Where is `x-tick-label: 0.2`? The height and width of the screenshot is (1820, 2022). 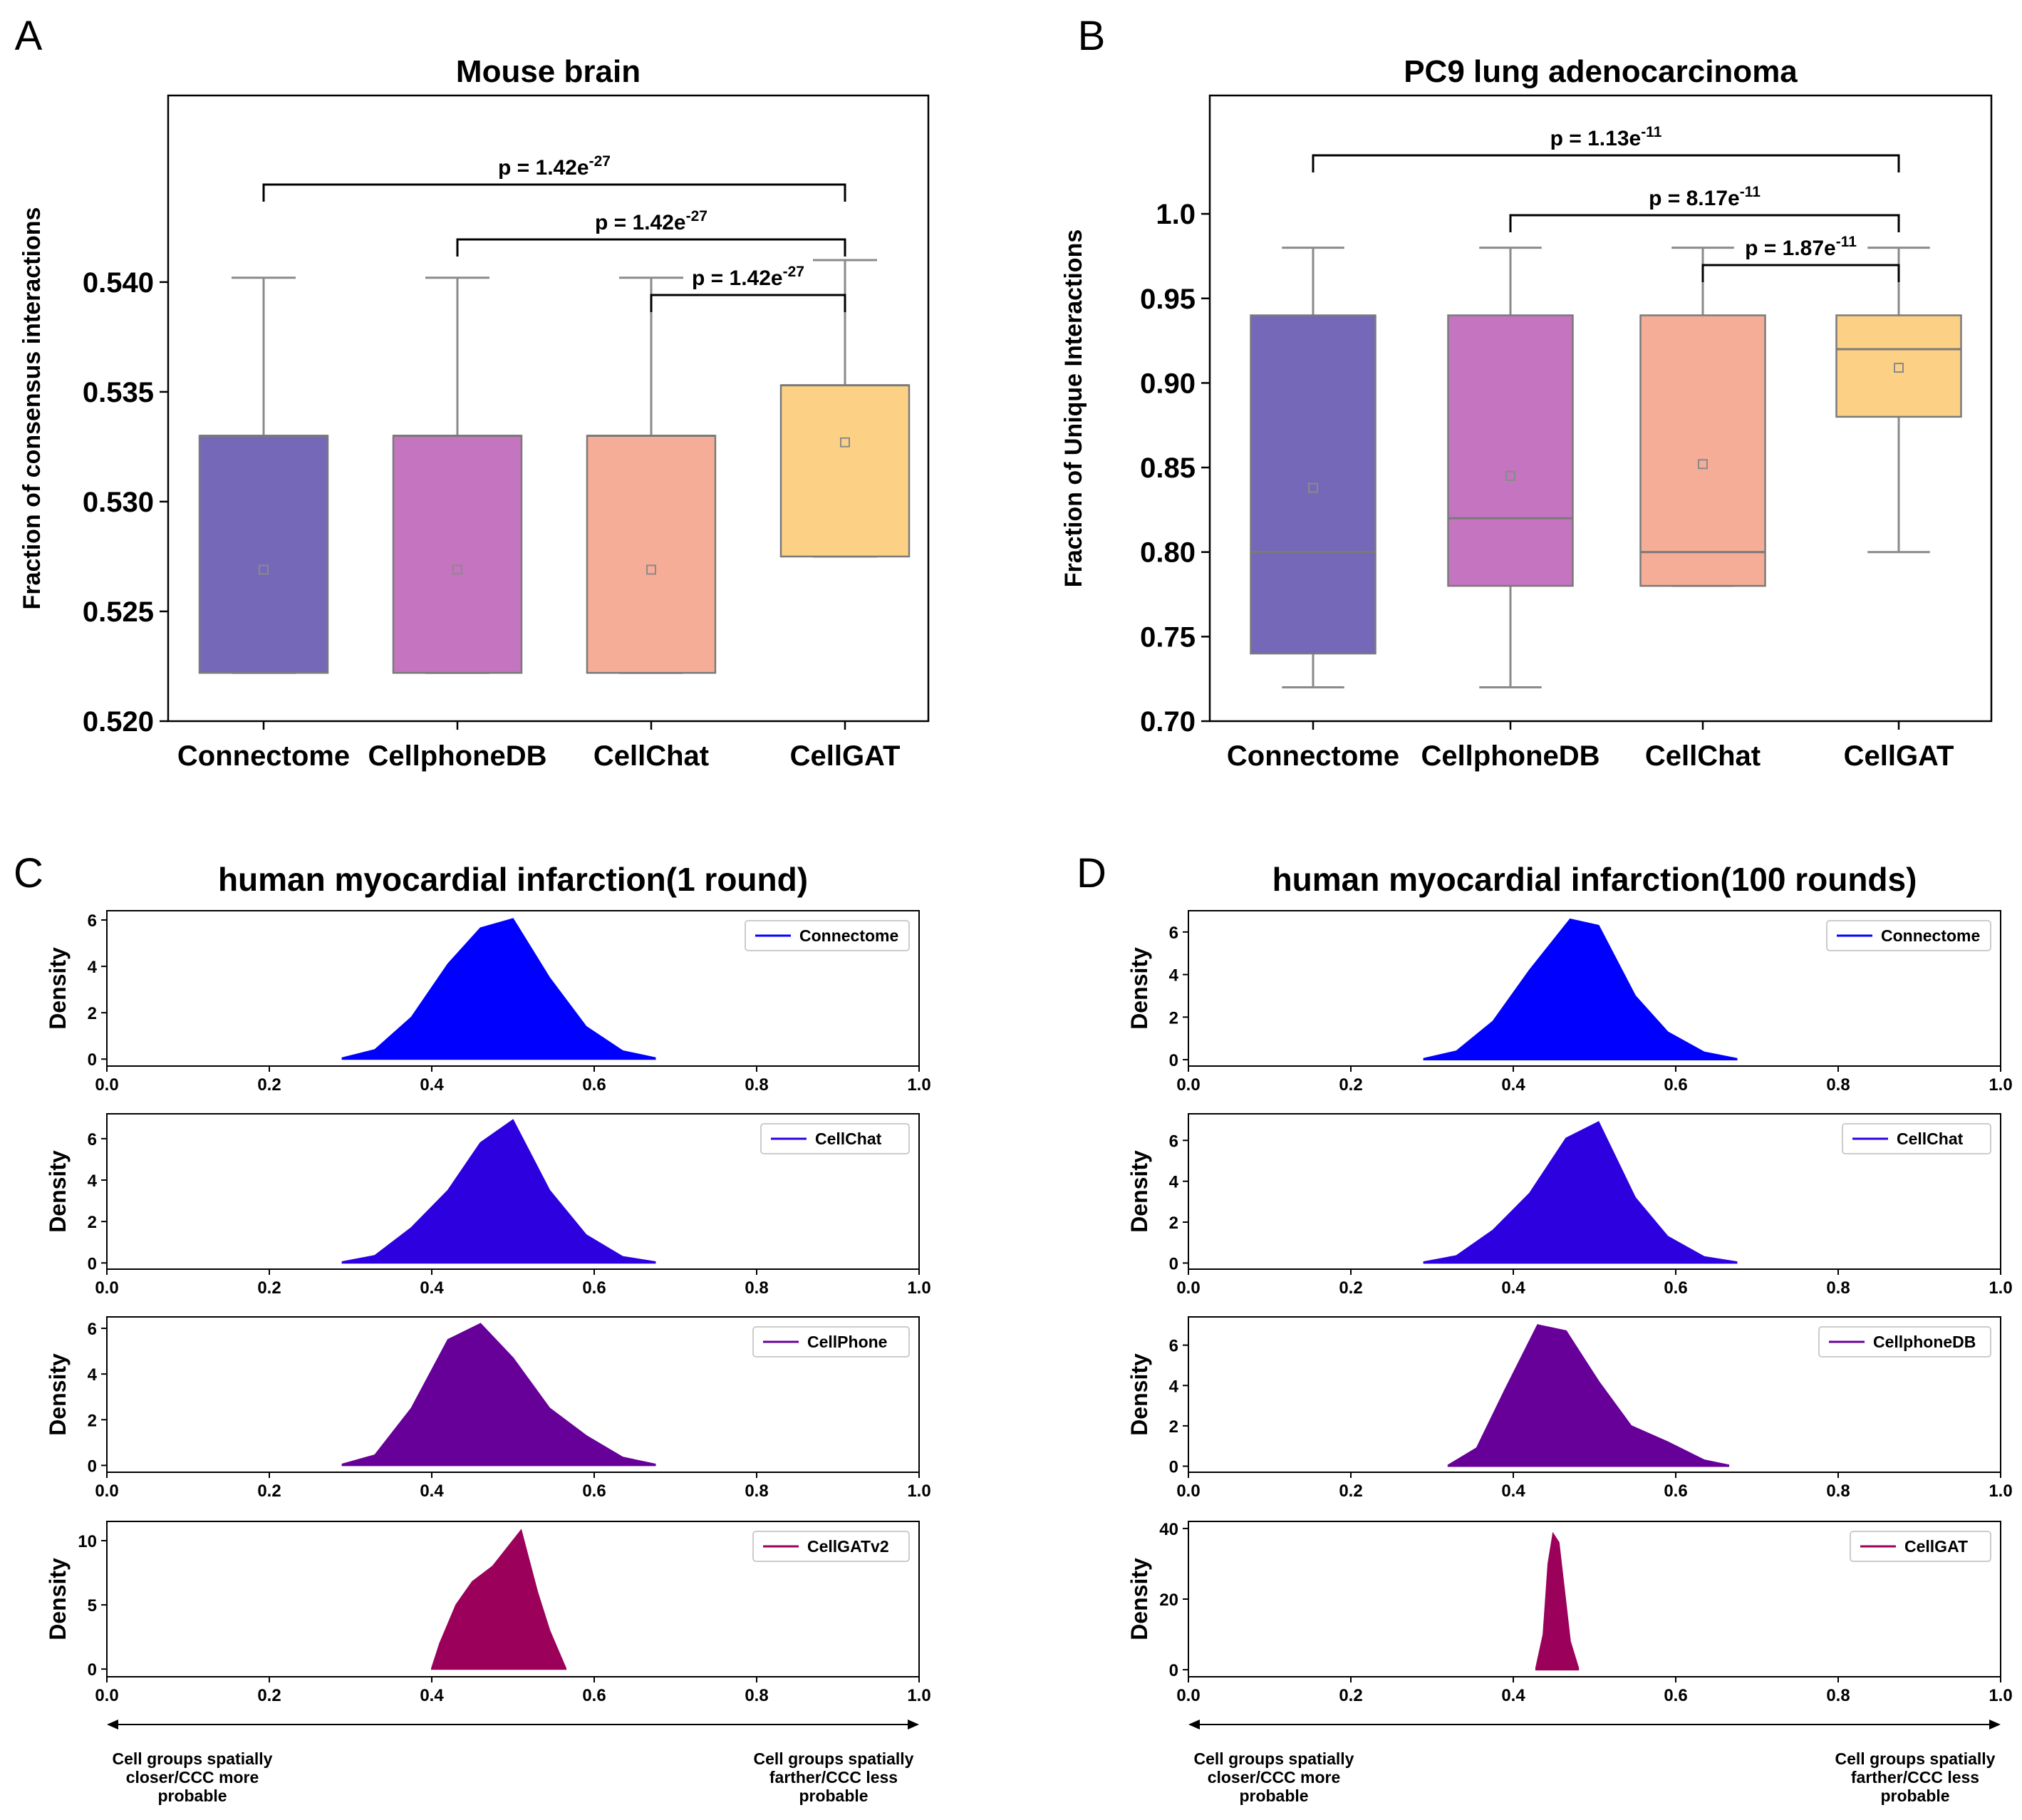
x-tick-label: 0.2 is located at coordinates (1350, 1491).